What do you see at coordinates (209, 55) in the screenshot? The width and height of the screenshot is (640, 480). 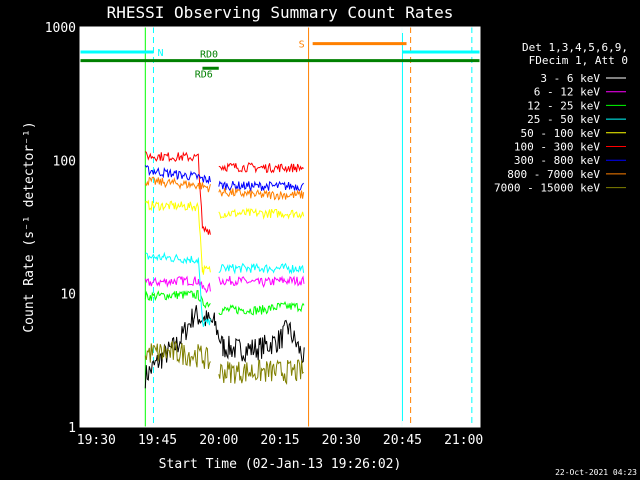 I see `flag-label-3: RD0` at bounding box center [209, 55].